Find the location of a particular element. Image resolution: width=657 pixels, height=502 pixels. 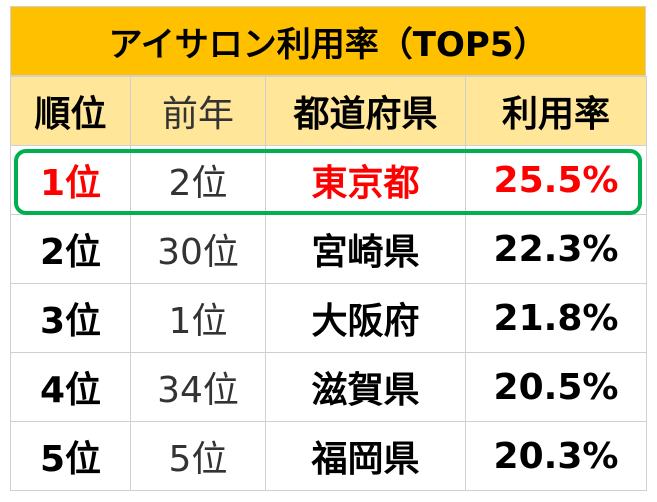

data-row-cell: 福岡県 is located at coordinates (365, 456).